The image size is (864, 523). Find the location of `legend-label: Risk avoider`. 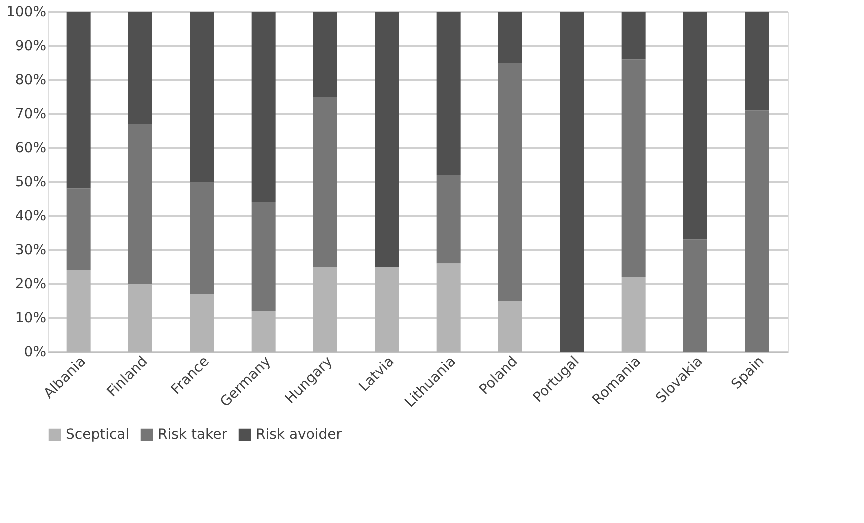

legend-label: Risk avoider is located at coordinates (299, 435).